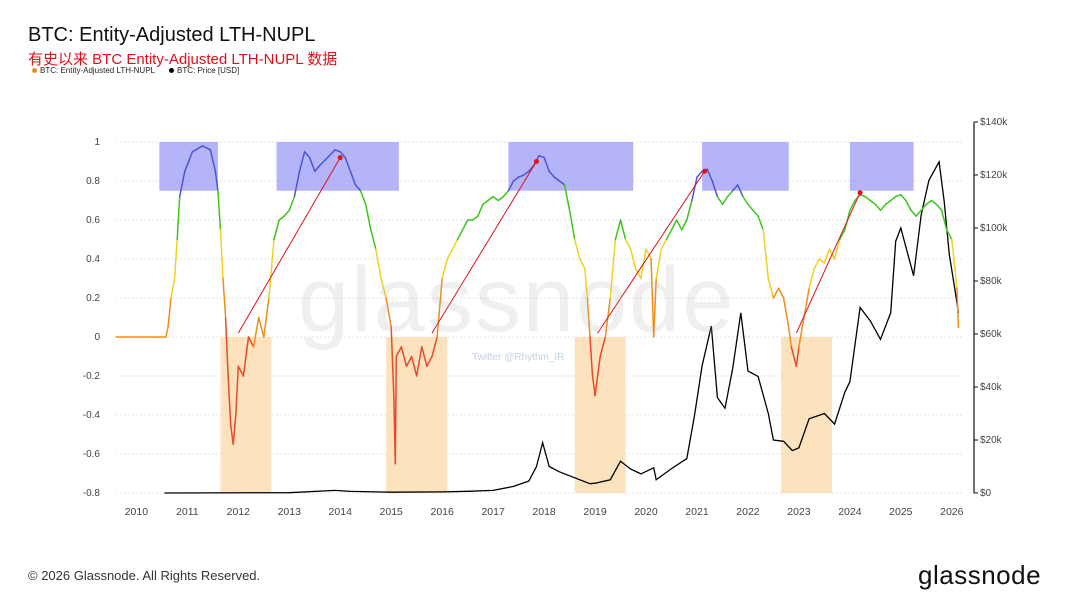  What do you see at coordinates (97, 70) in the screenshot?
I see `legend-label-nupl: BTC: Entity-Adjusted LTH-NUPL` at bounding box center [97, 70].